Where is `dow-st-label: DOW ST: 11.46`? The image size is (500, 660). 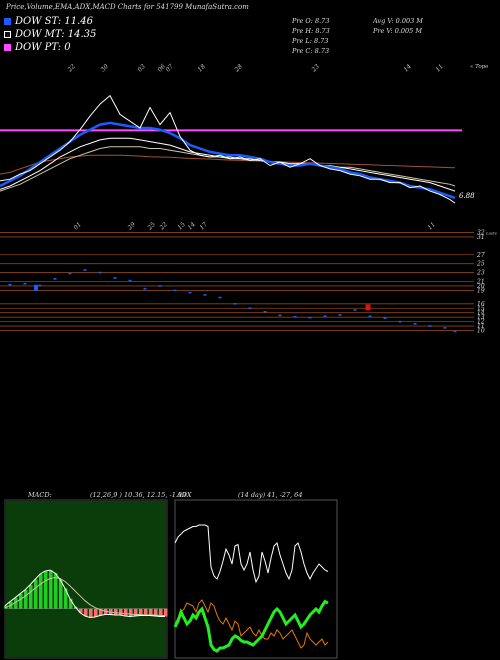
dow-st-label: DOW ST: 11.46 is located at coordinates (54, 21).